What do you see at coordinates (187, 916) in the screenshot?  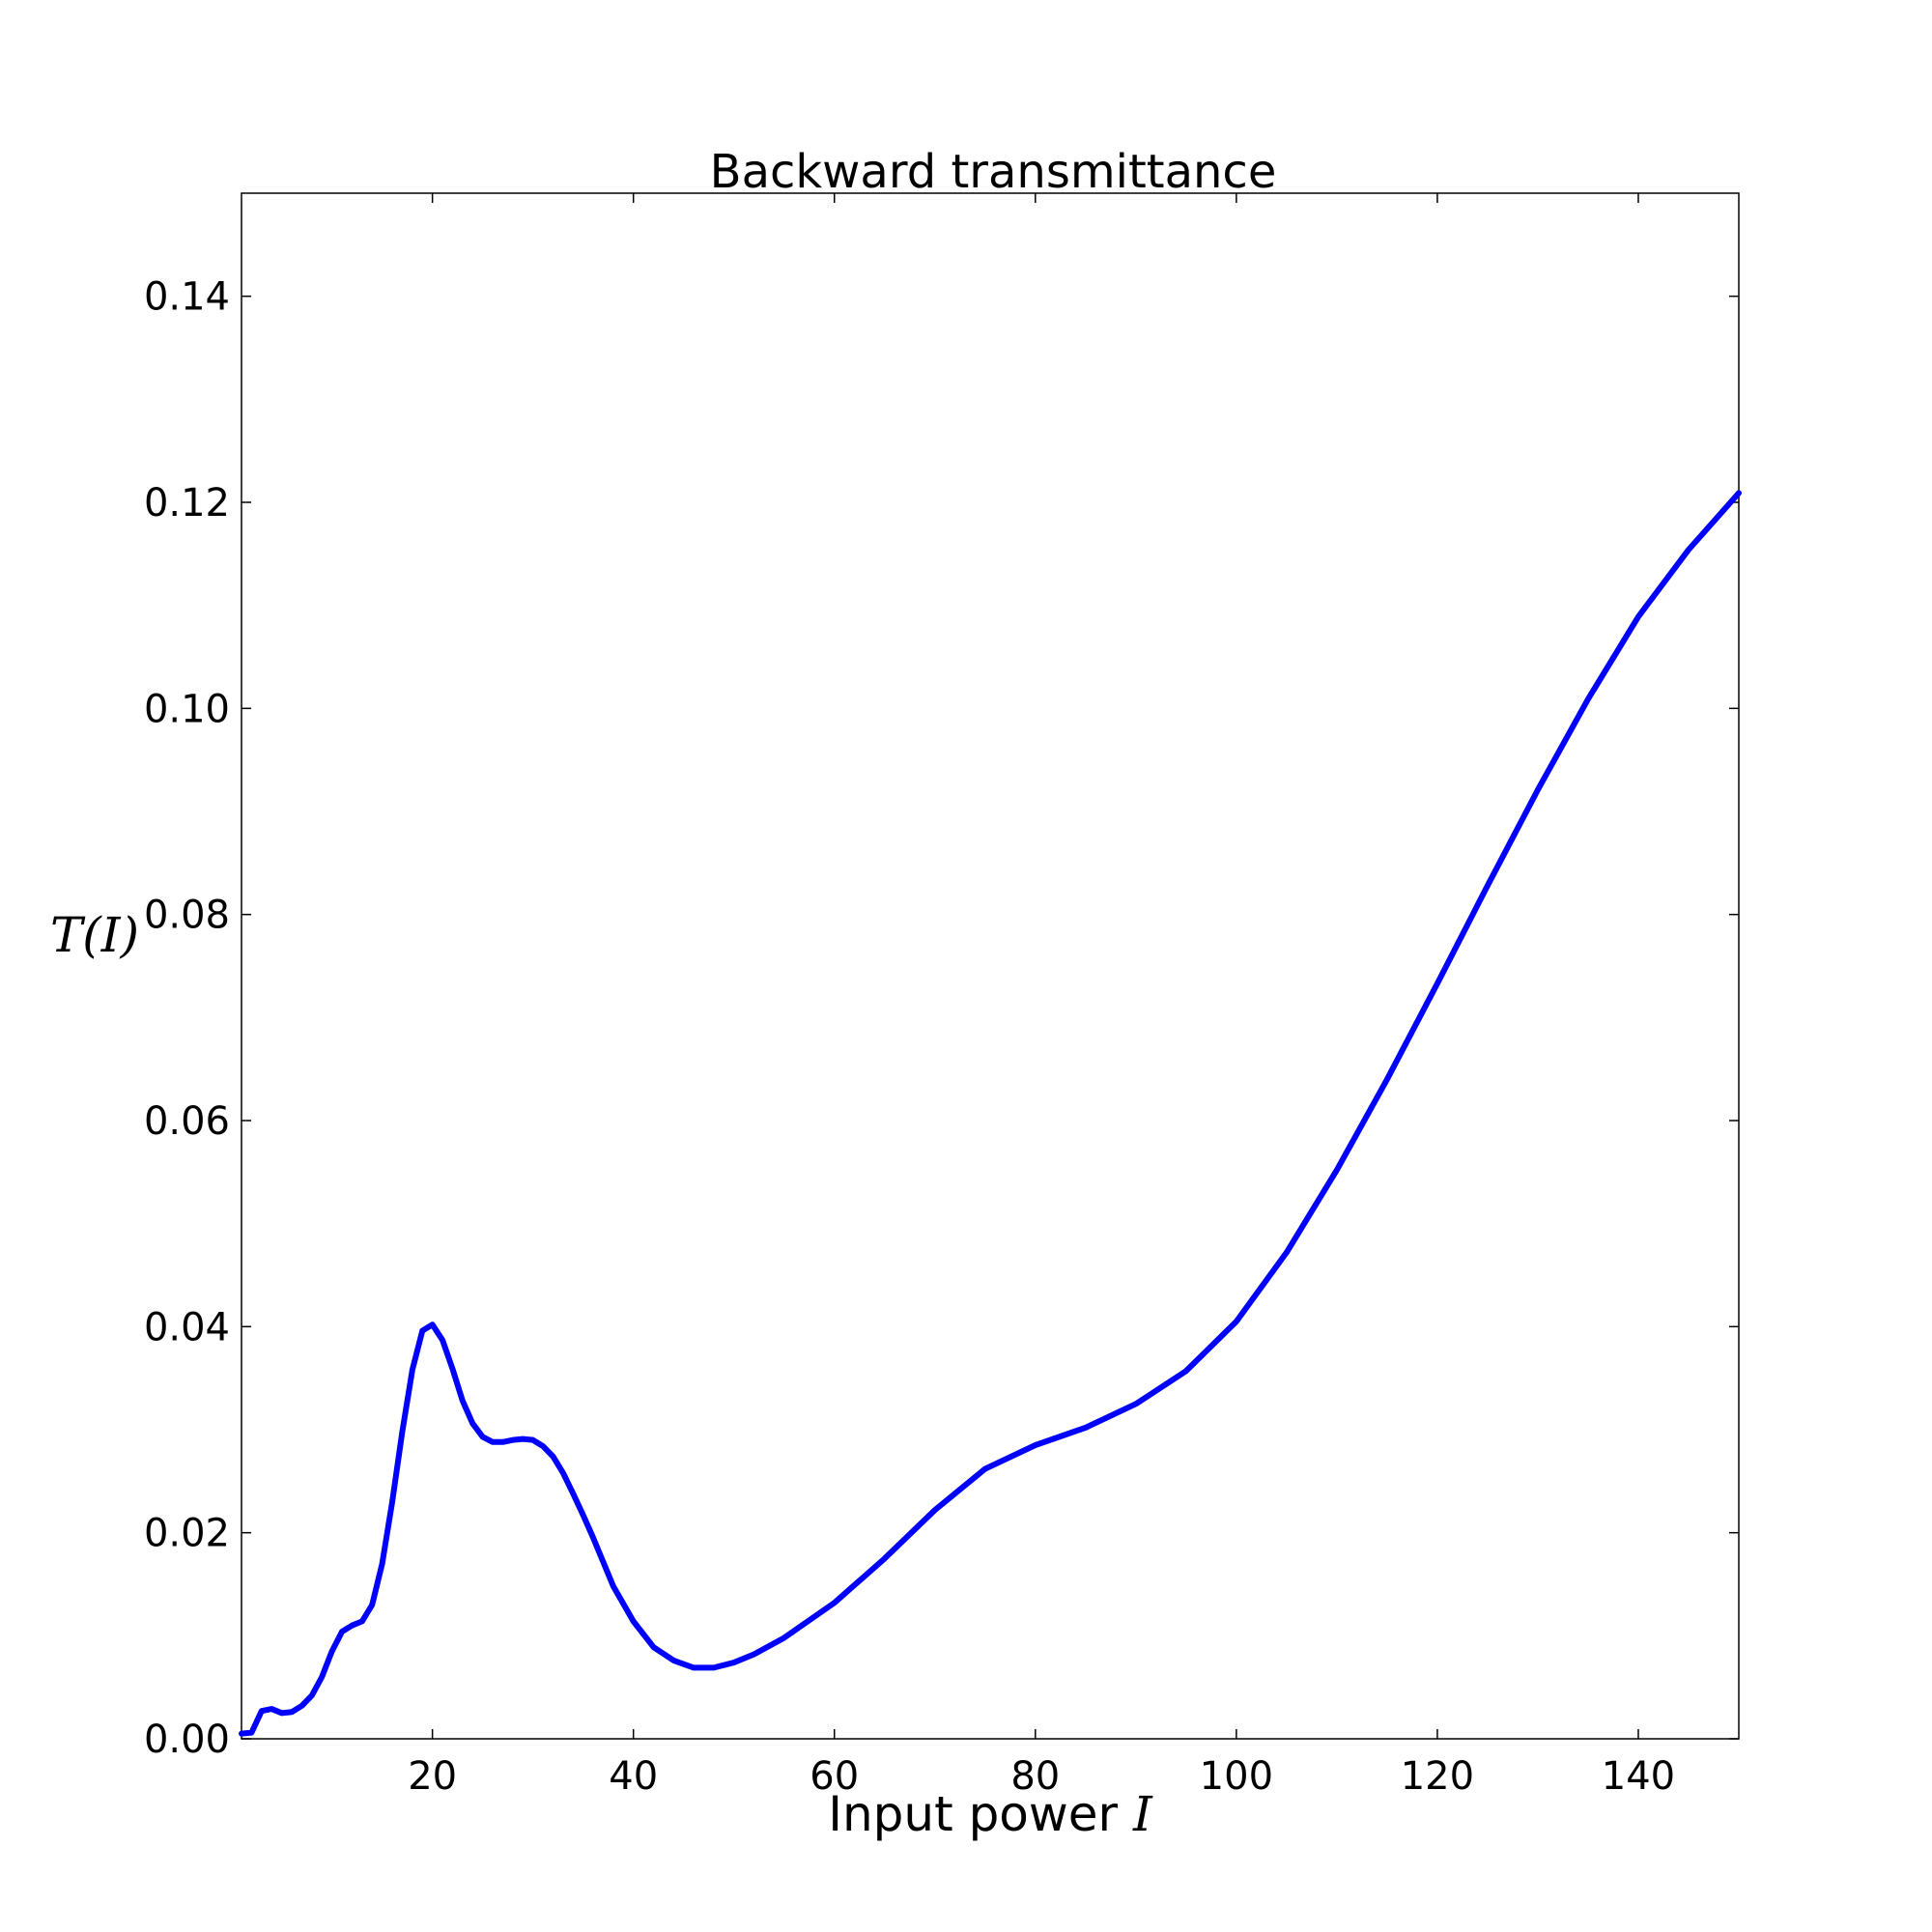 I see `y-tick-label: 0.08` at bounding box center [187, 916].